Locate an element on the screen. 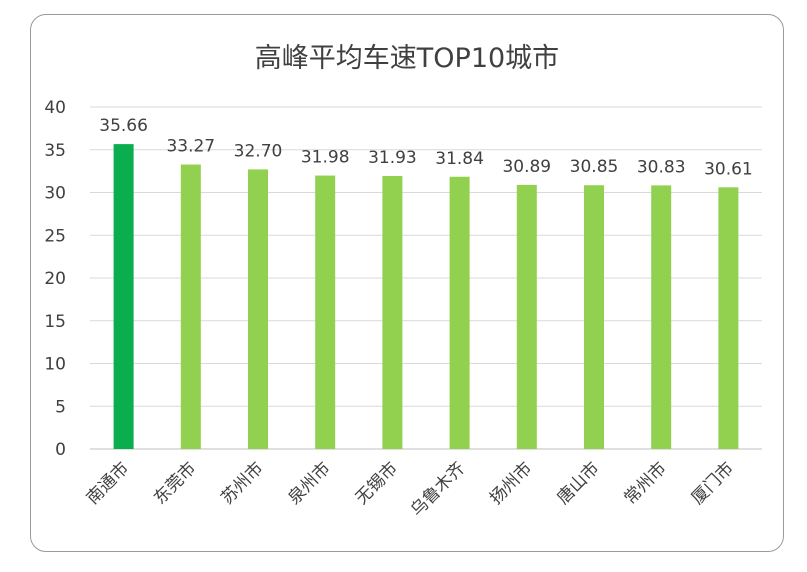 The image size is (807, 572). y-tick-label: 15 is located at coordinates (55, 322).